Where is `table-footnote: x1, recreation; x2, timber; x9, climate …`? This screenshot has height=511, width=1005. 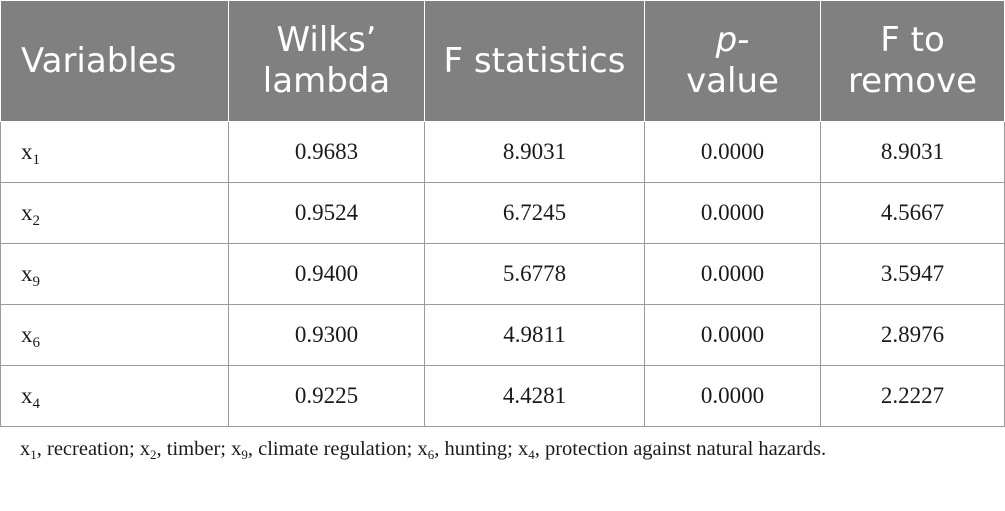
table-footnote: x1, recreation; x2, timber; x9, climate … is located at coordinates (500, 449).